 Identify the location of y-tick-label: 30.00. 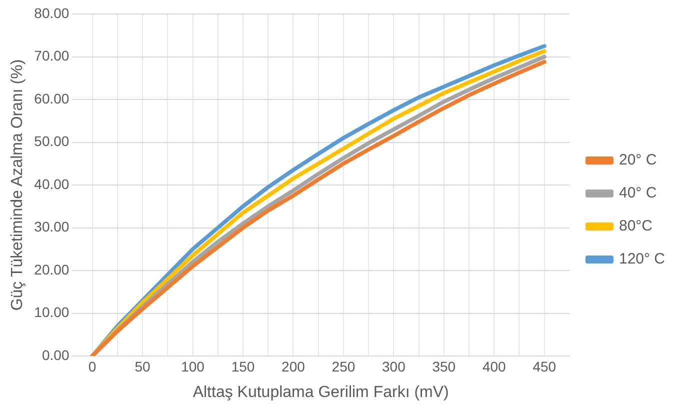
(52, 226).